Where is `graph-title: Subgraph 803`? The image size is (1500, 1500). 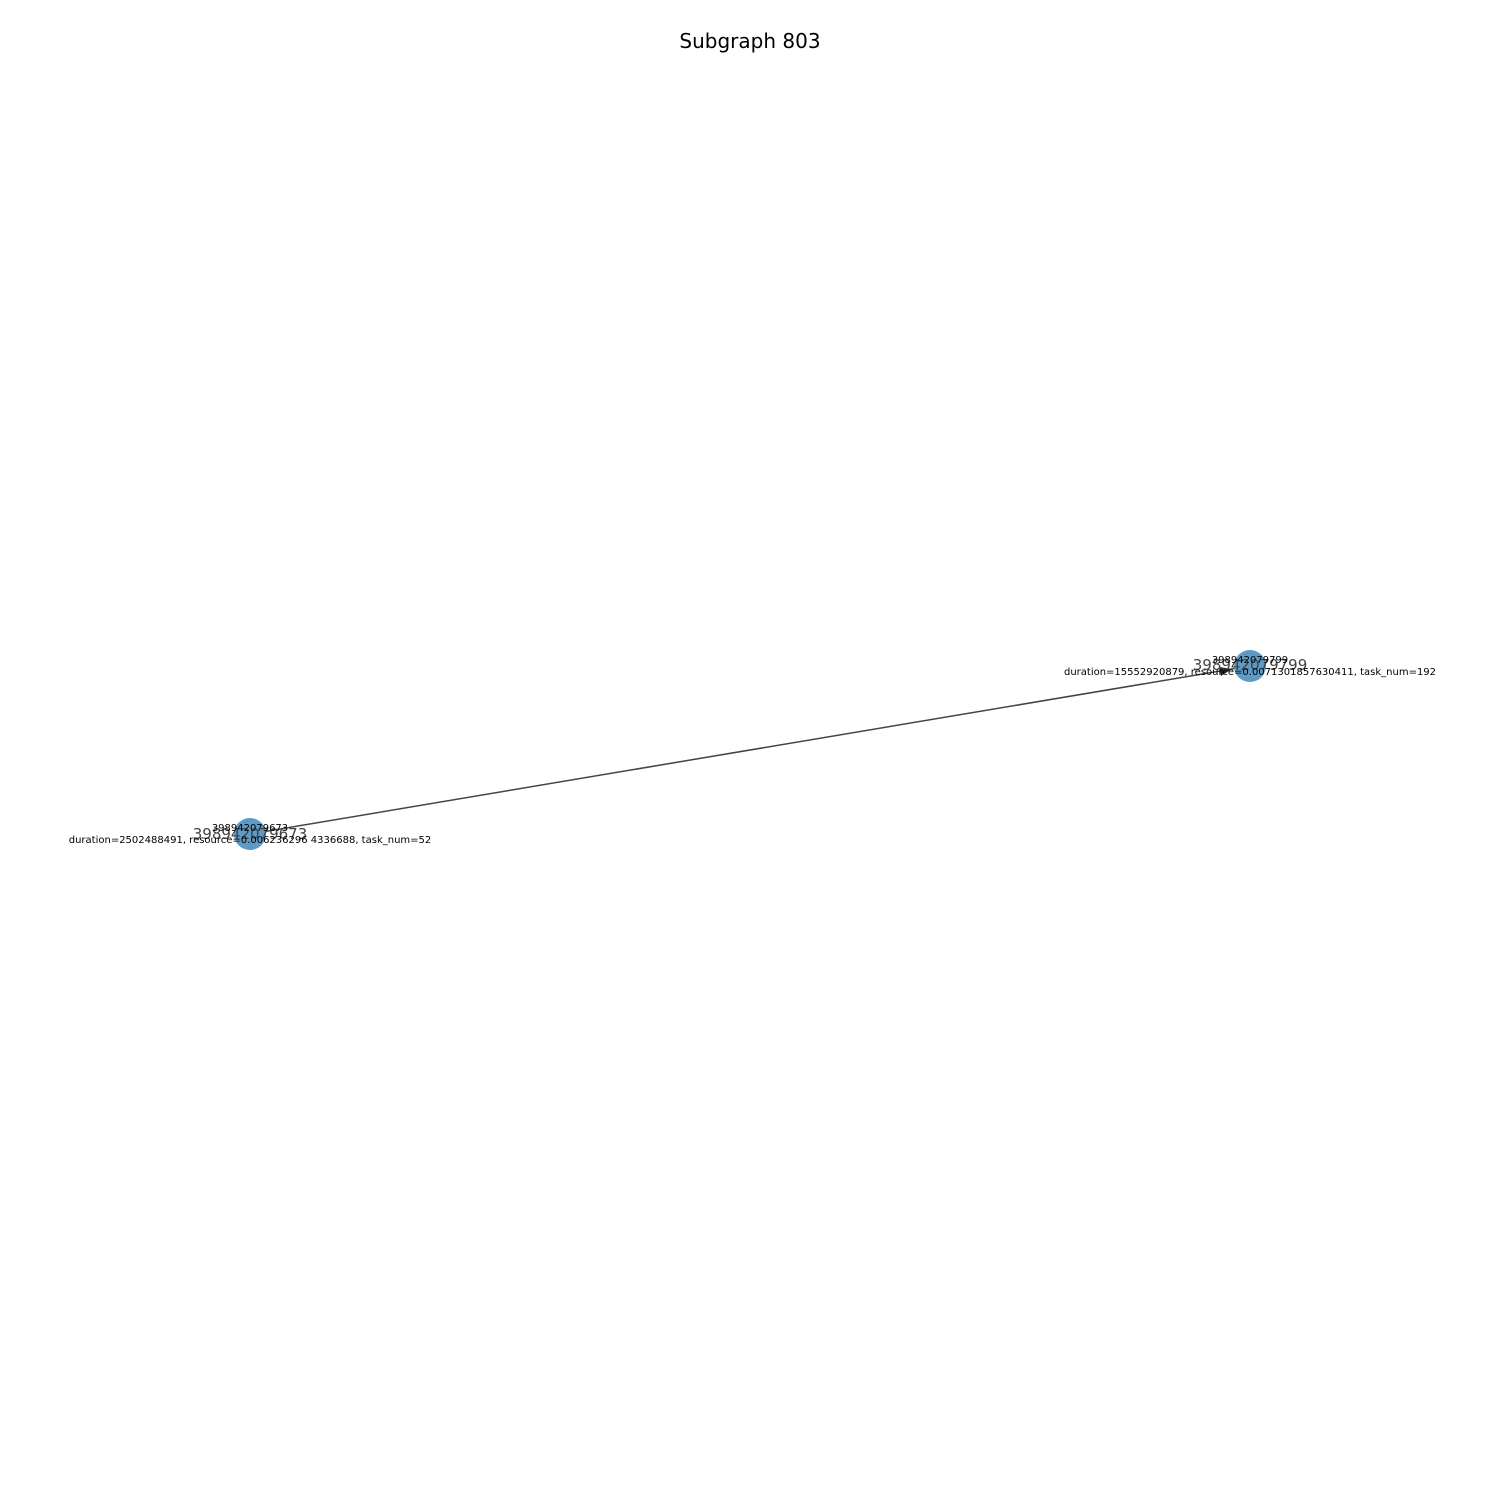 graph-title: Subgraph 803 is located at coordinates (749, 41).